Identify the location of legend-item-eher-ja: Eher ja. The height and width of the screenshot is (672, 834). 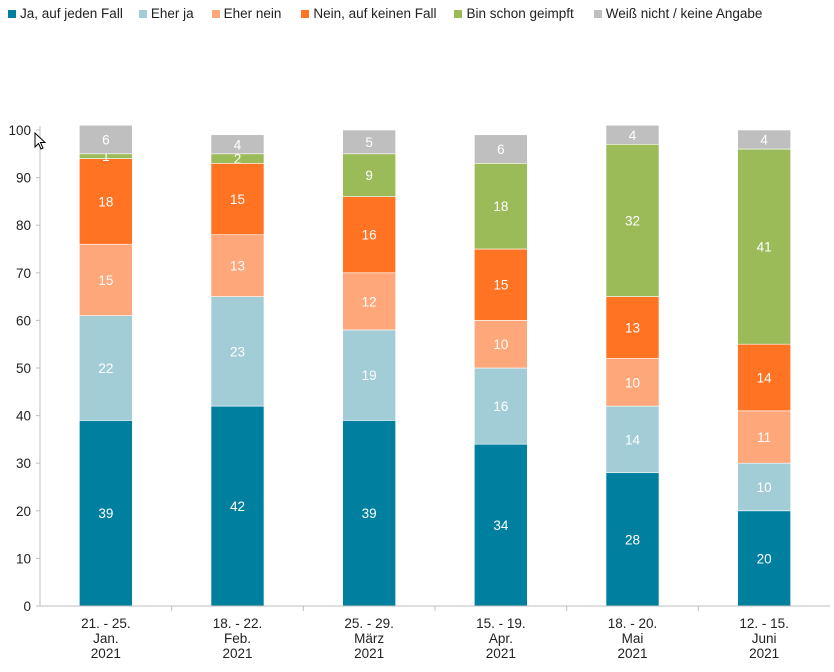
(166, 13).